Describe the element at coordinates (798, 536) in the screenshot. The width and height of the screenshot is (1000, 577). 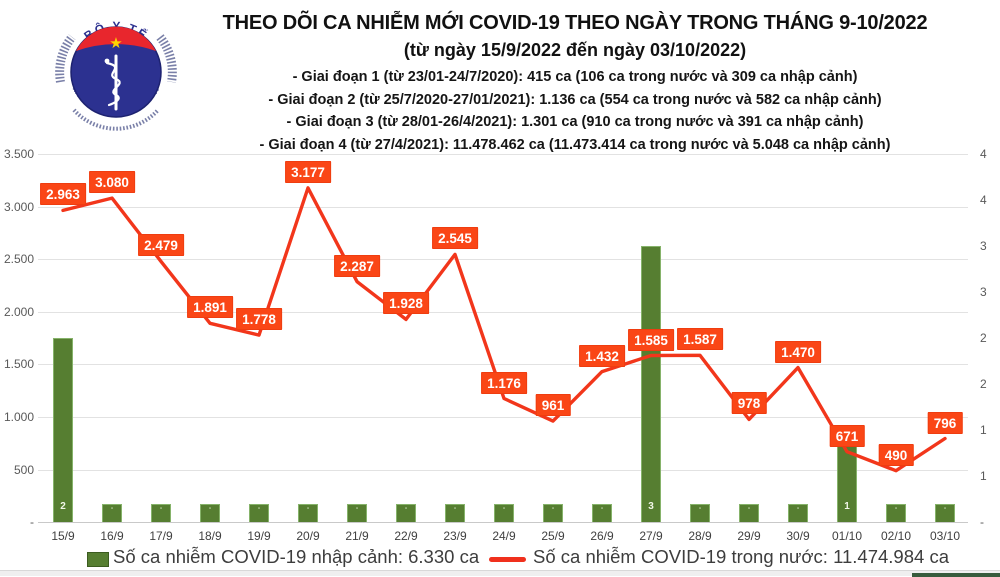
I see `x-axis-label: 30/9` at that location.